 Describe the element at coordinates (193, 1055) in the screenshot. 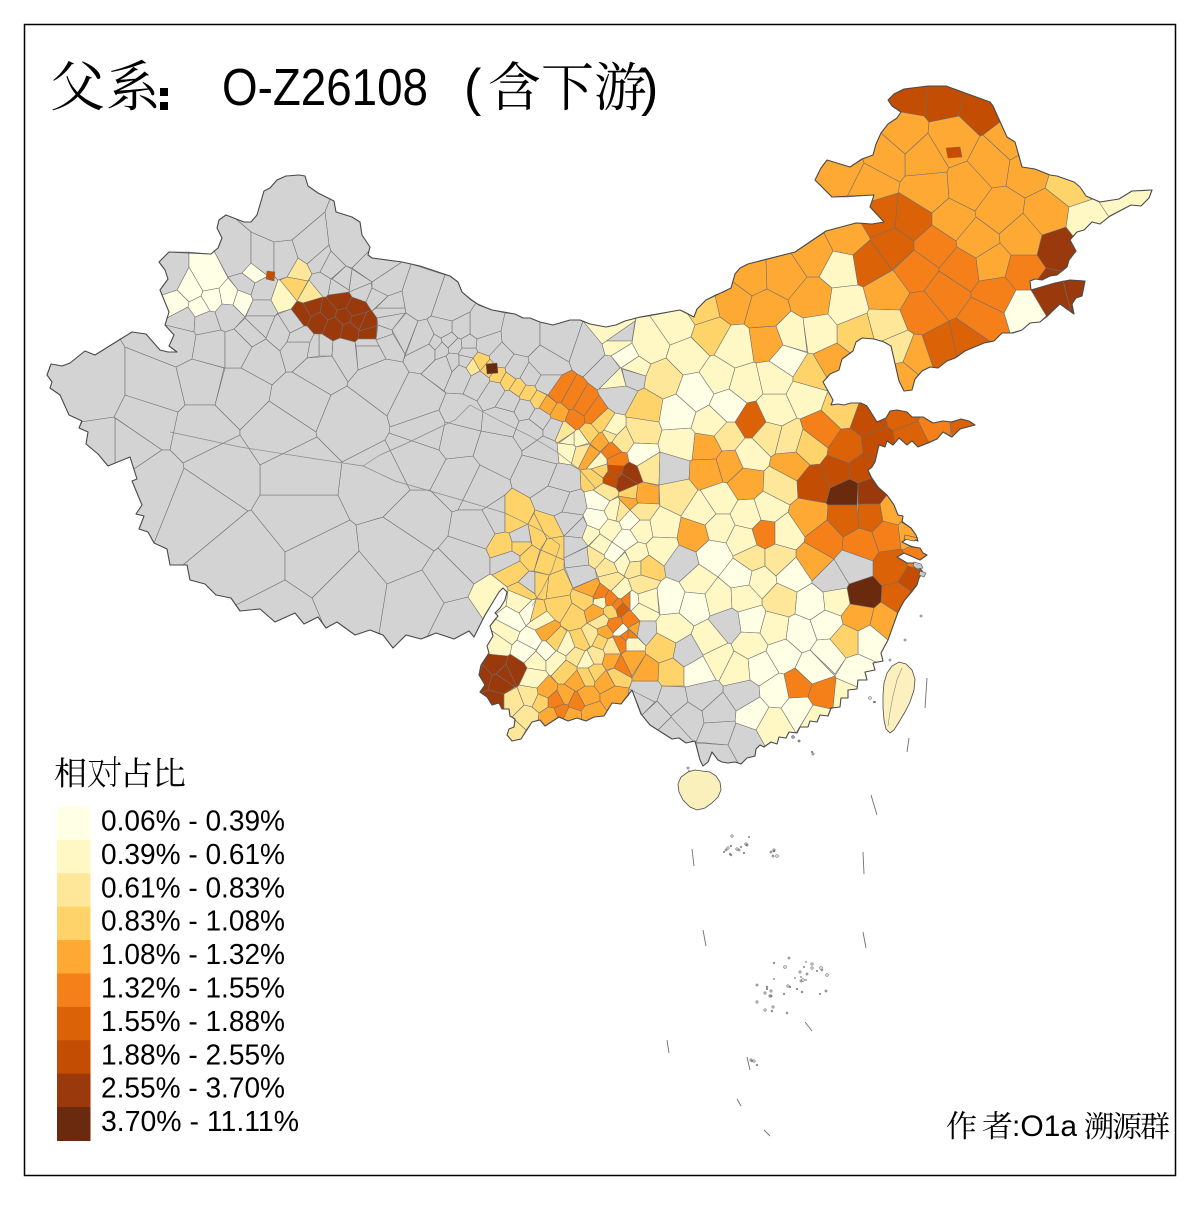

I see `svg-text: 1.88% - 2.55%` at that location.